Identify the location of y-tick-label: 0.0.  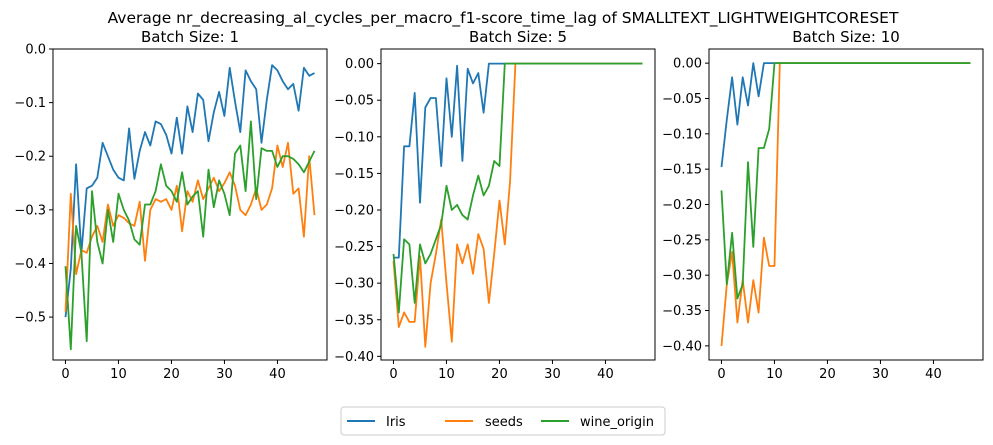
(35, 50).